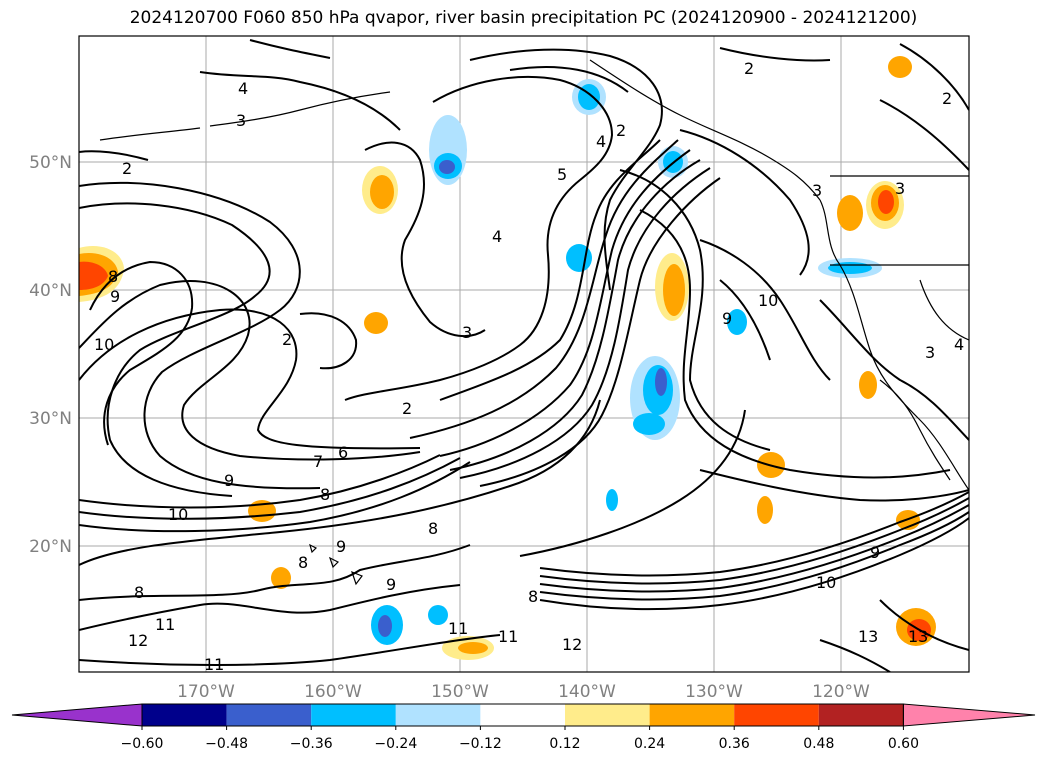 The width and height of the screenshot is (1047, 765). What do you see at coordinates (649, 744) in the screenshot?
I see `colorbar-tick-label: 0.24` at bounding box center [649, 744].